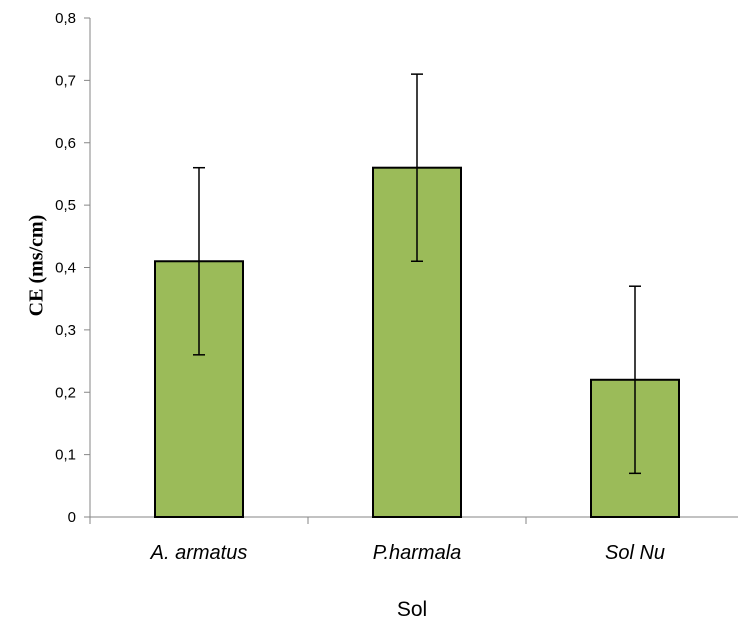  I want to click on x-axis-title: Sol, so click(412, 609).